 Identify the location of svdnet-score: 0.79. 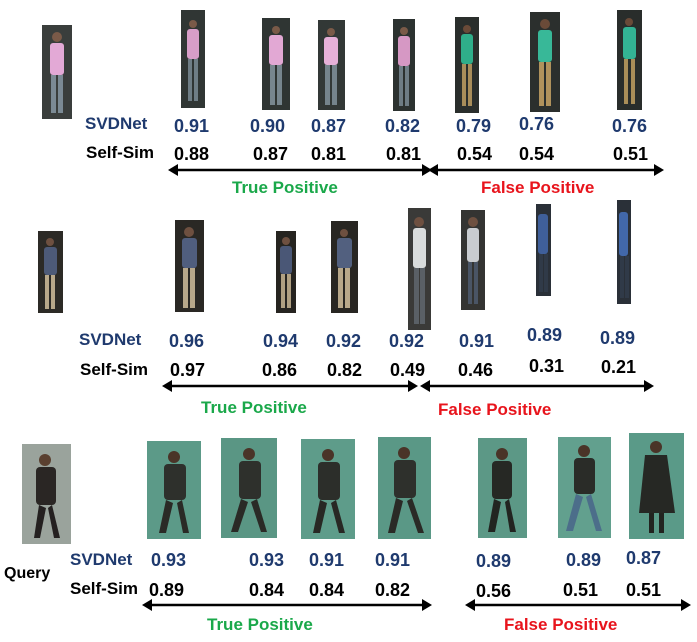
(474, 126).